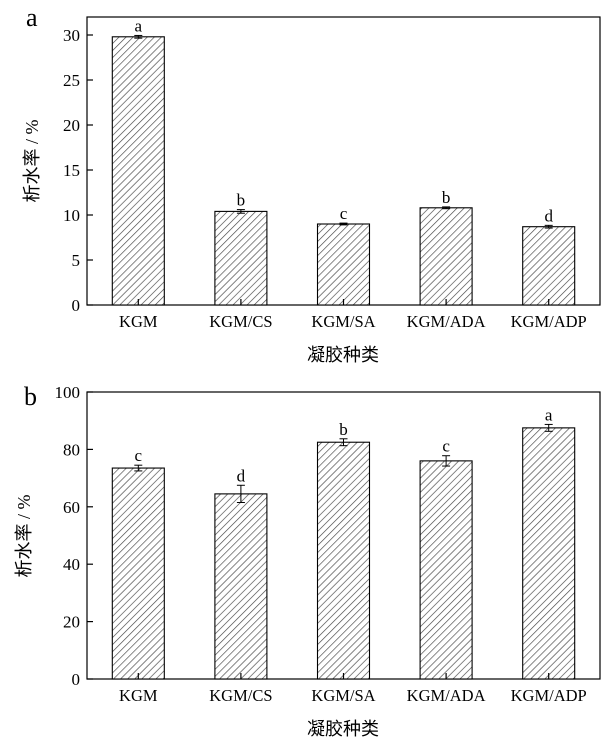  I want to click on panel-a-ylabel: 析水率 / %, so click(32, 160).